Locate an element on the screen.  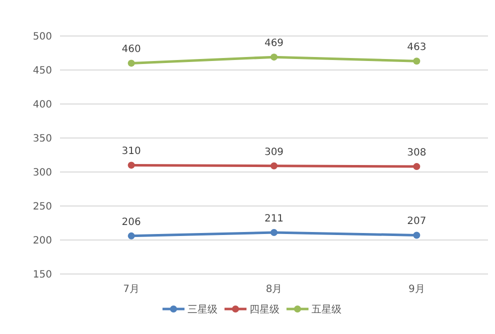
data-label: 207 is located at coordinates (416, 222).